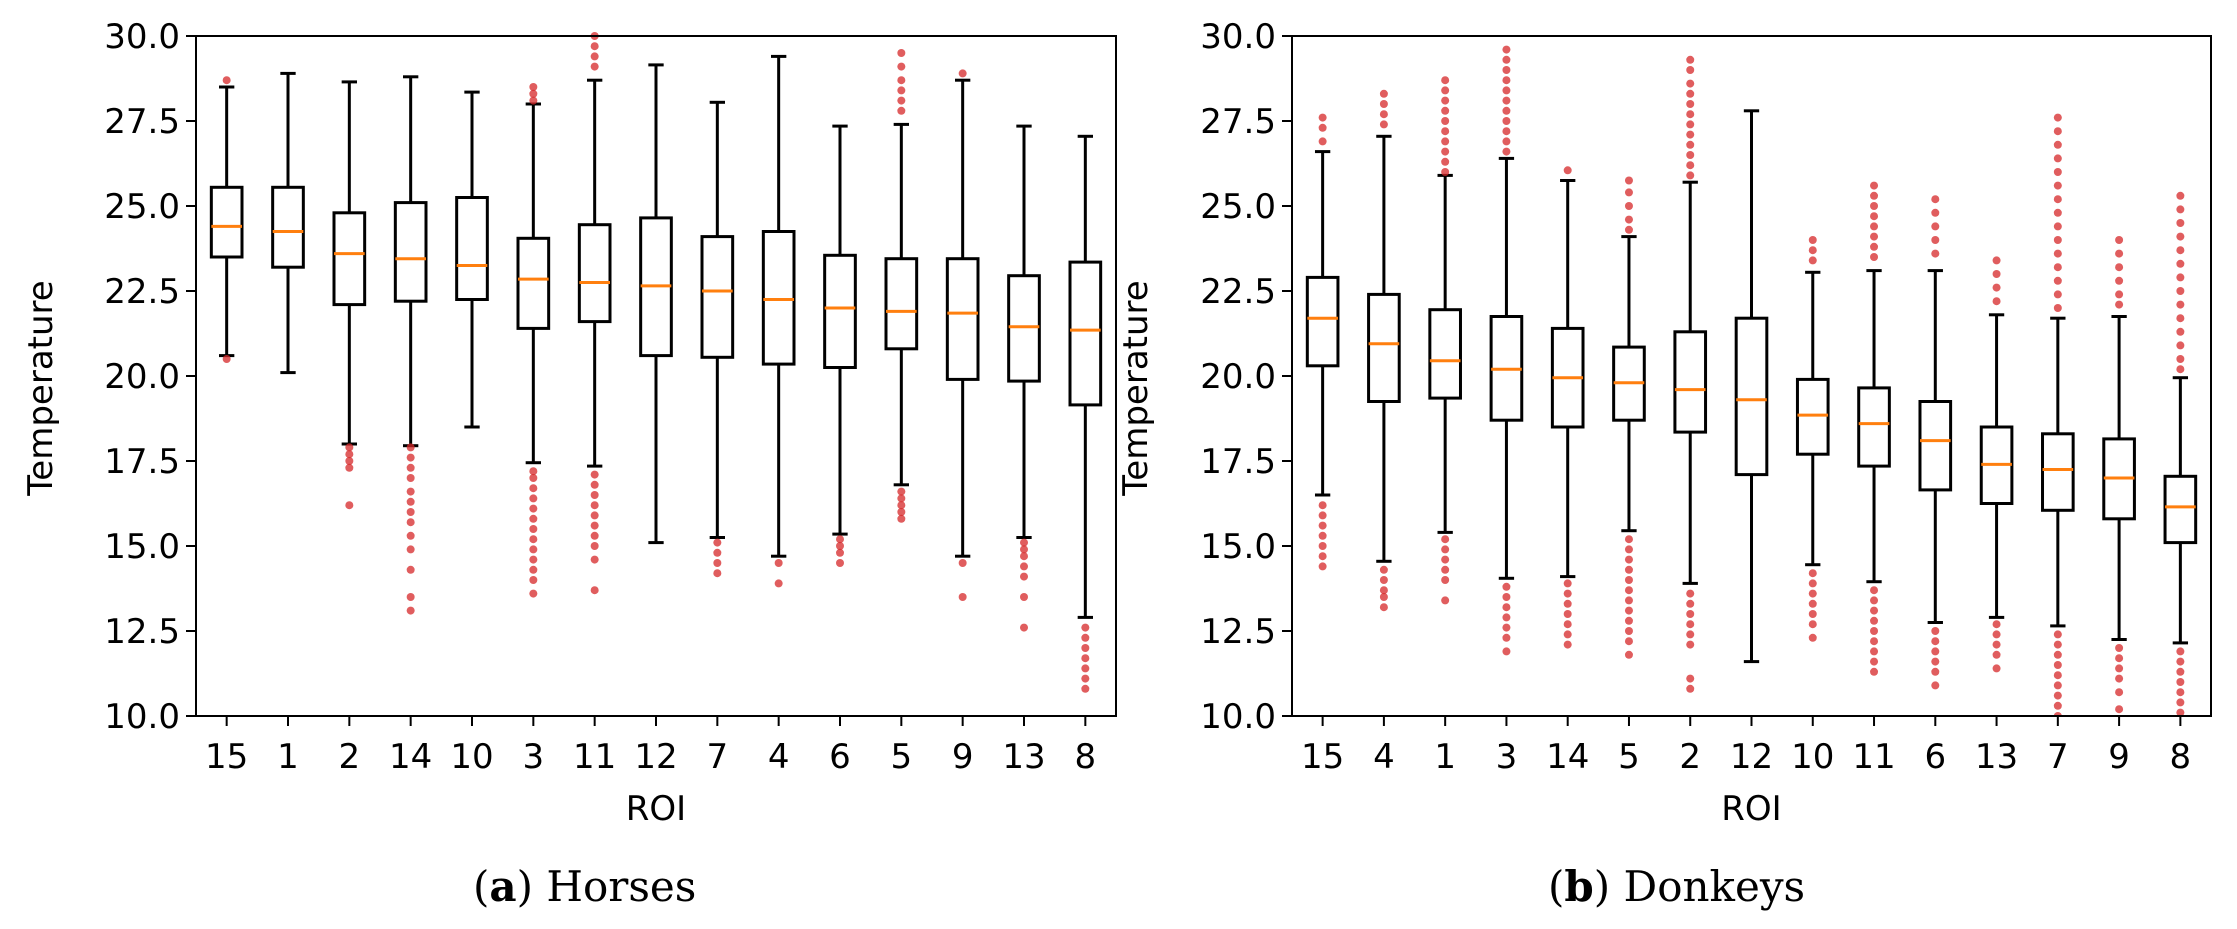  What do you see at coordinates (1629, 757) in the screenshot?
I see `x-tick-label: 5` at bounding box center [1629, 757].